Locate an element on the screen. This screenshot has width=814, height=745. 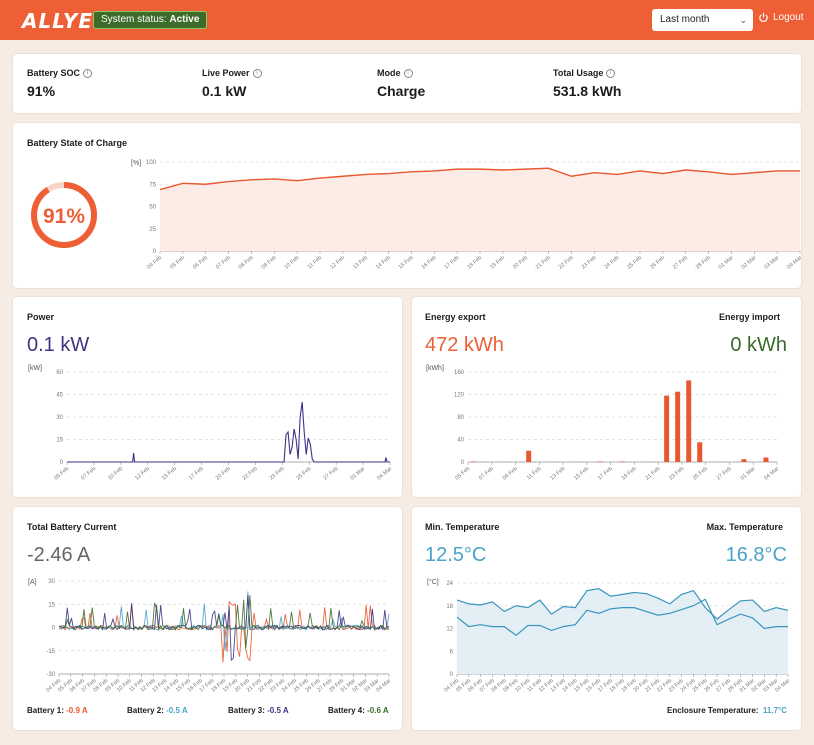
x-tick-label: 24 Feb is located at coordinates (611, 263).